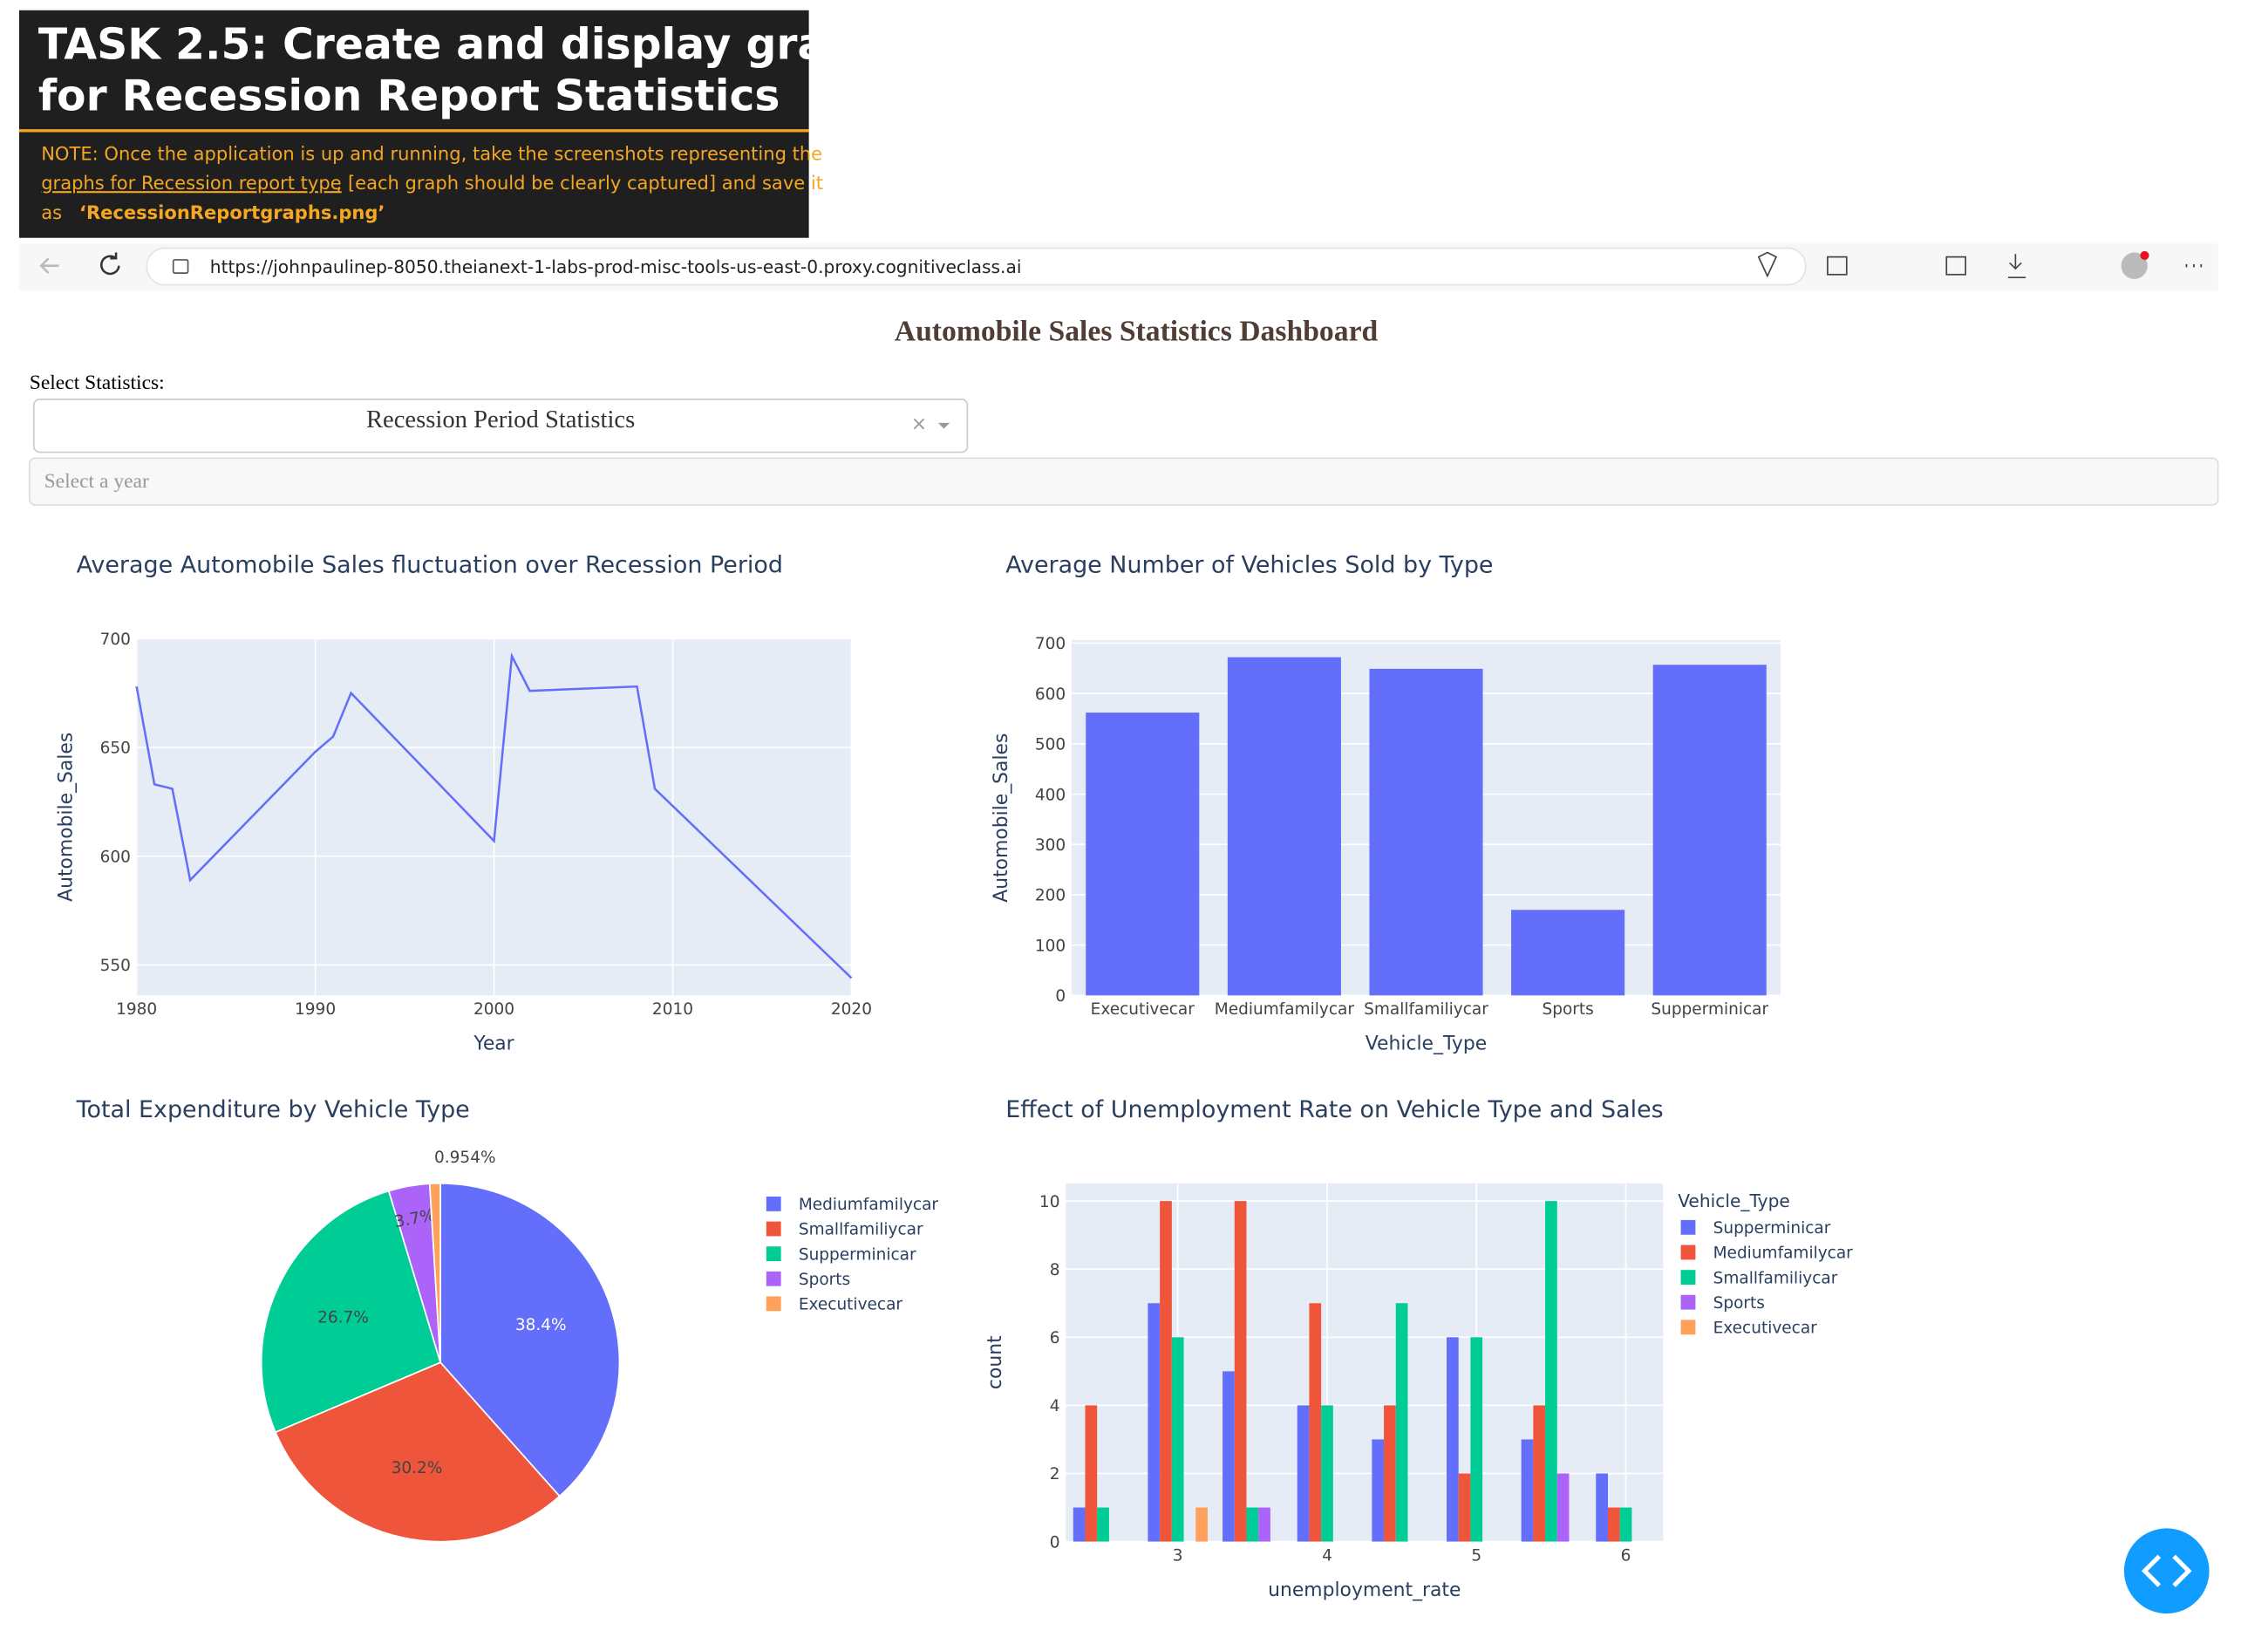  I want to click on x-tick-label: Executivecar, so click(1143, 1010).